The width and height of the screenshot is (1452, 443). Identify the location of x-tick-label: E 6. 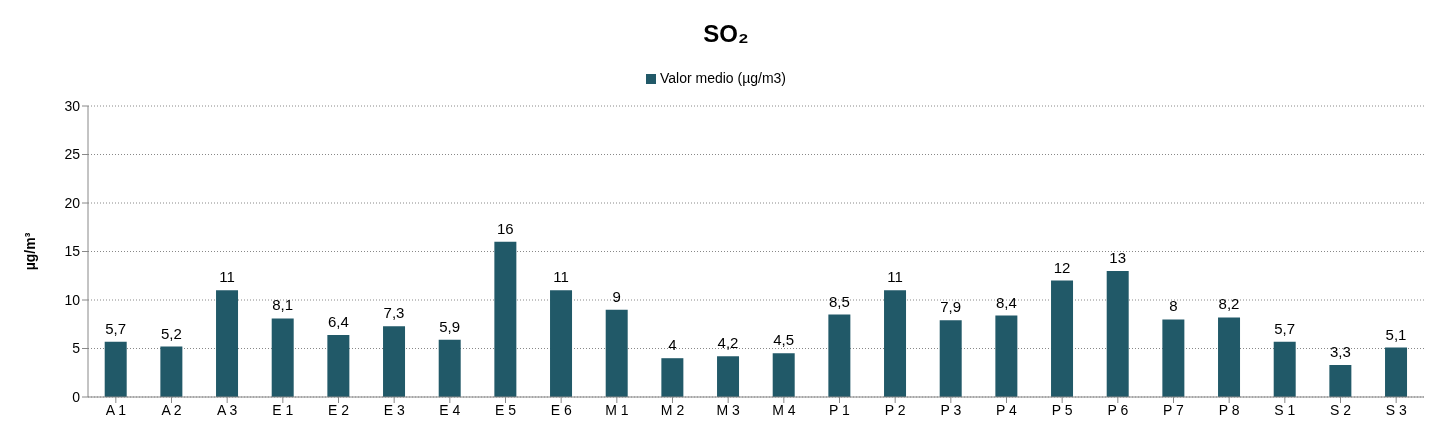
(561, 409).